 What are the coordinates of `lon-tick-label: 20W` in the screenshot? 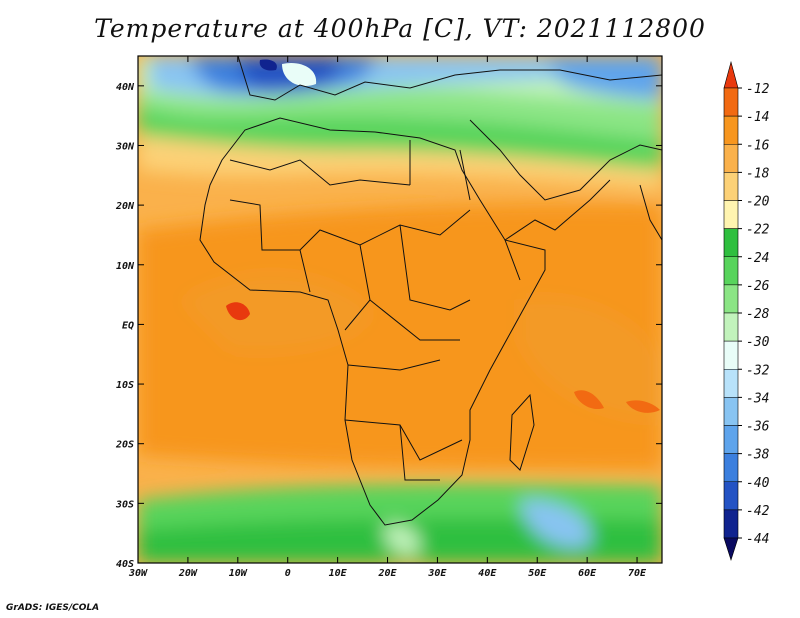 It's located at (188, 573).